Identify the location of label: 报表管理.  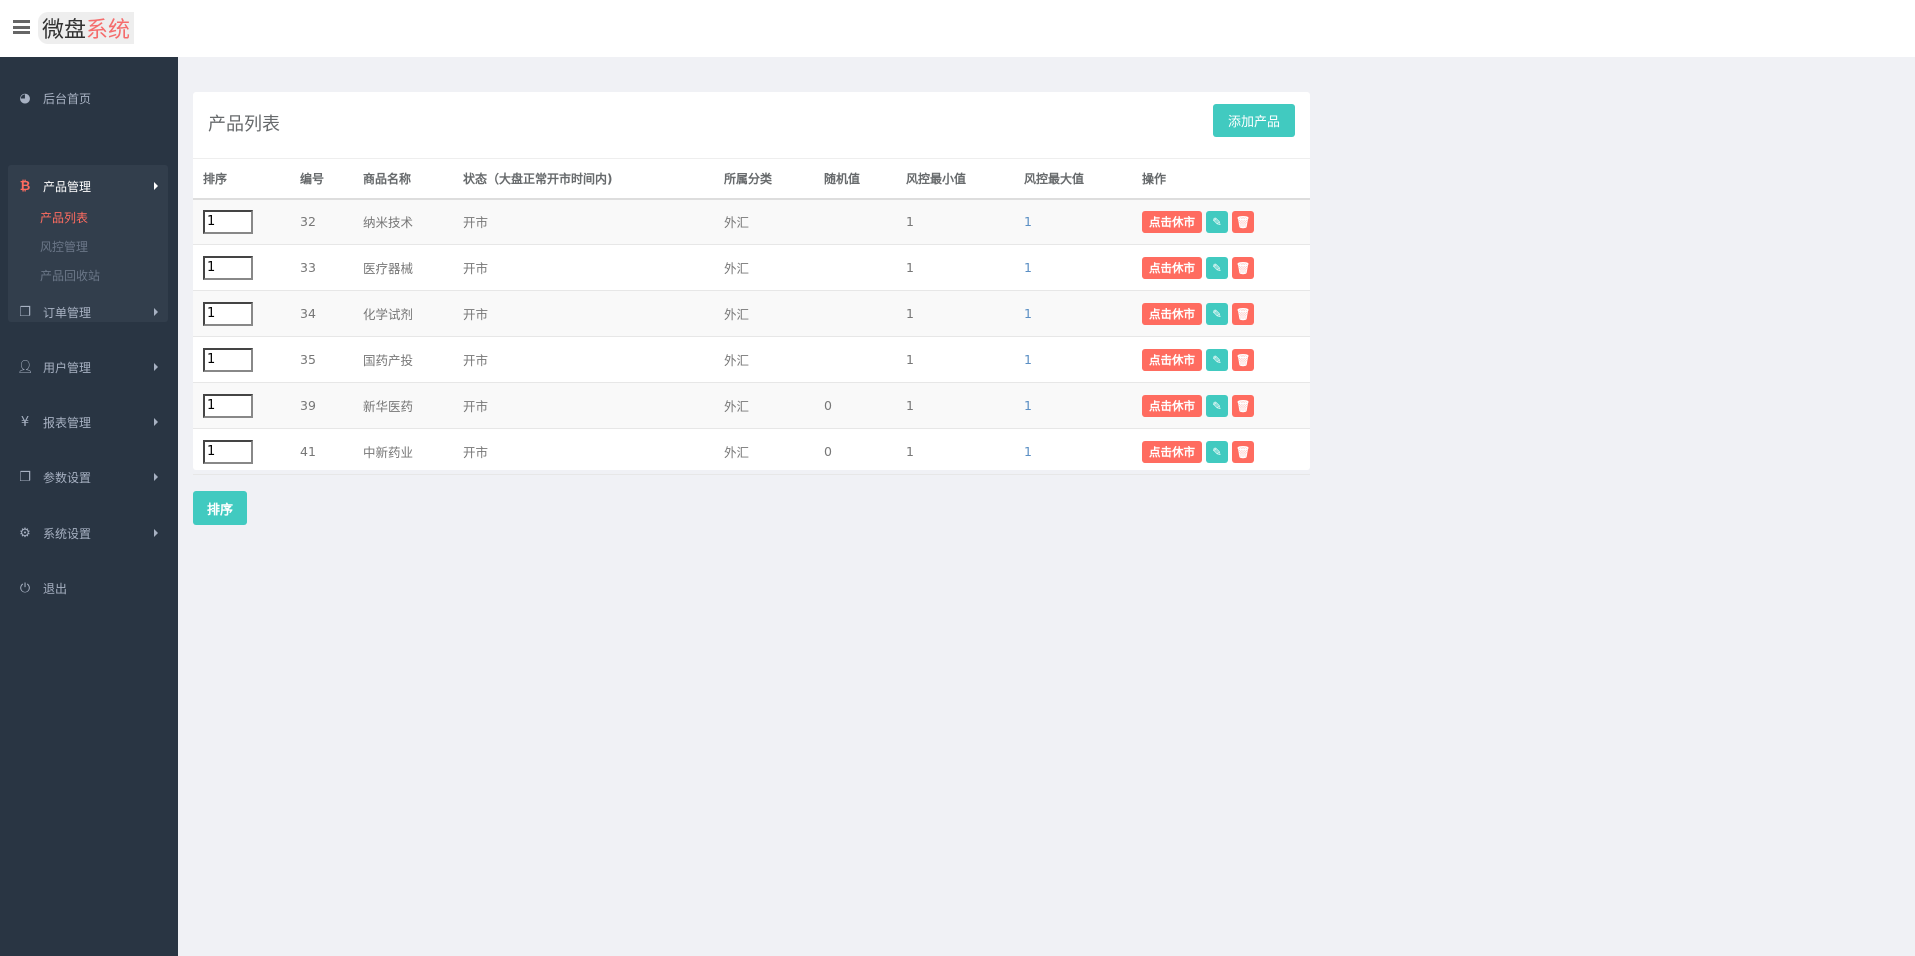
(67, 422).